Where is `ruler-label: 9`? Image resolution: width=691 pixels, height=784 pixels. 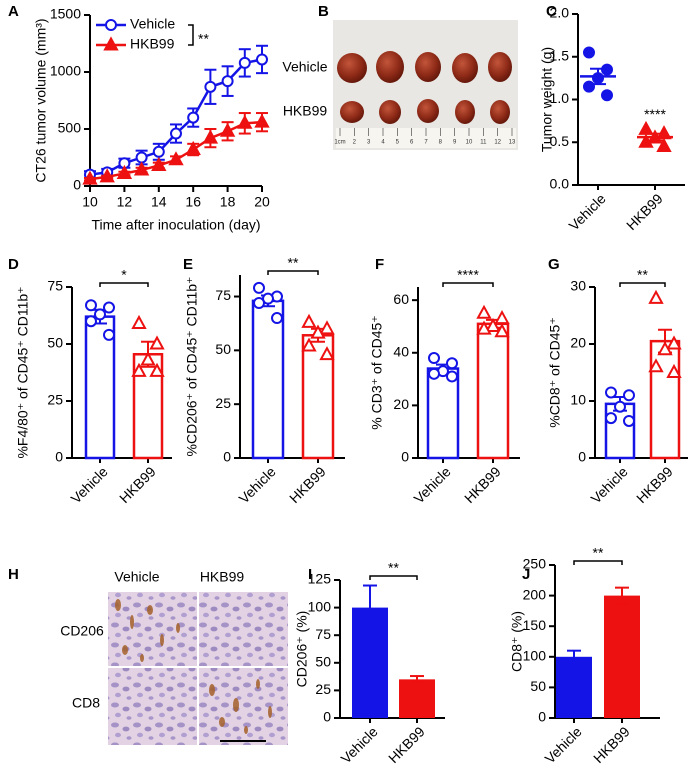
ruler-label: 9 is located at coordinates (455, 143).